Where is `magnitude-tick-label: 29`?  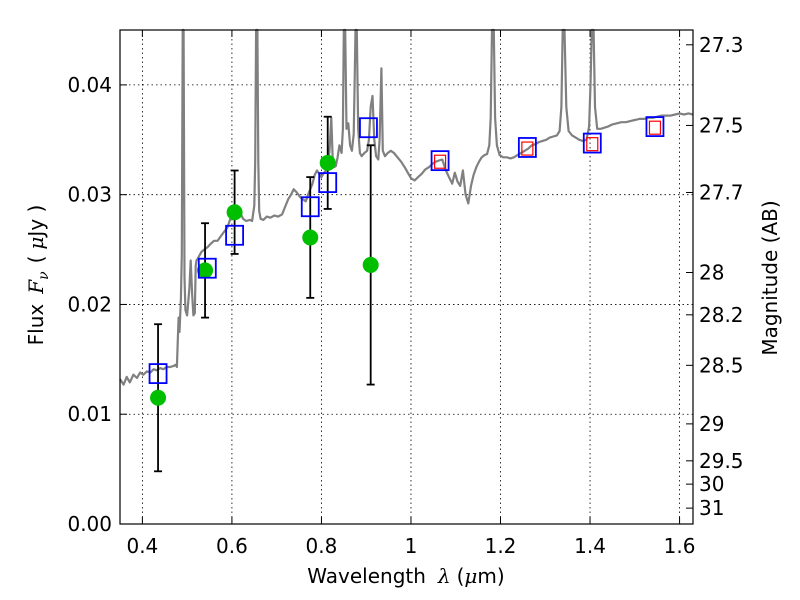 magnitude-tick-label: 29 is located at coordinates (711, 424).